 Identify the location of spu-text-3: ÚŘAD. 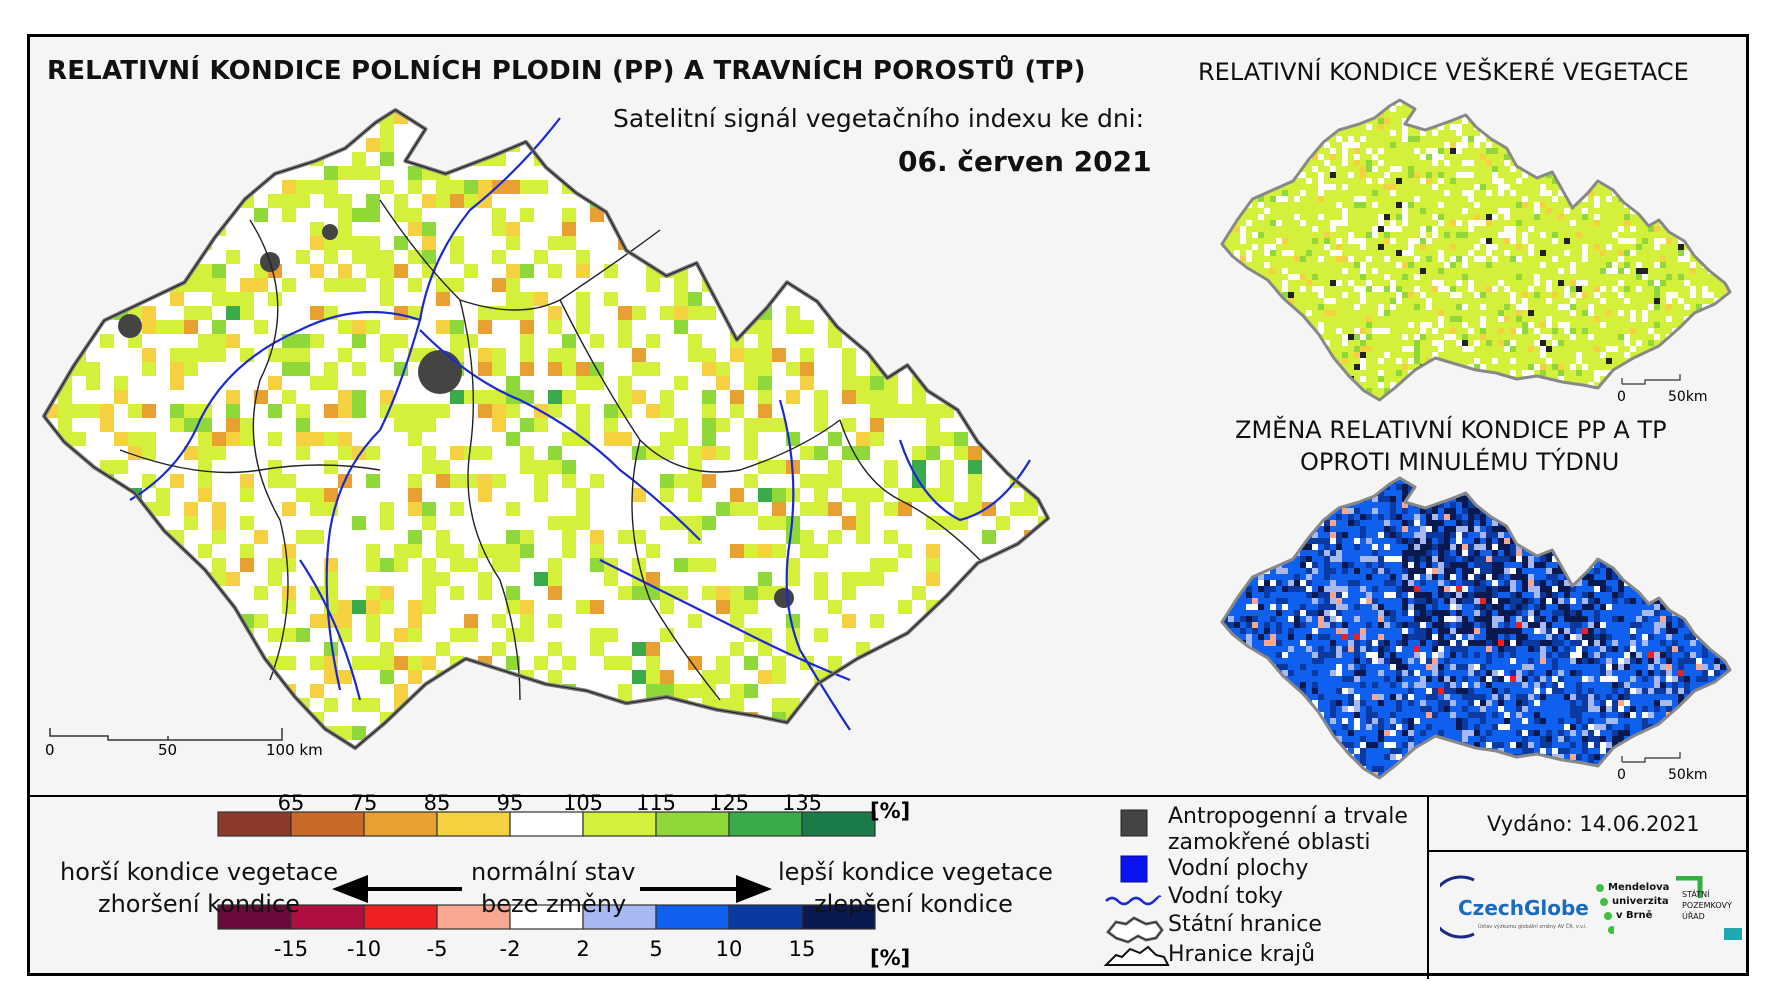
(1693, 916).